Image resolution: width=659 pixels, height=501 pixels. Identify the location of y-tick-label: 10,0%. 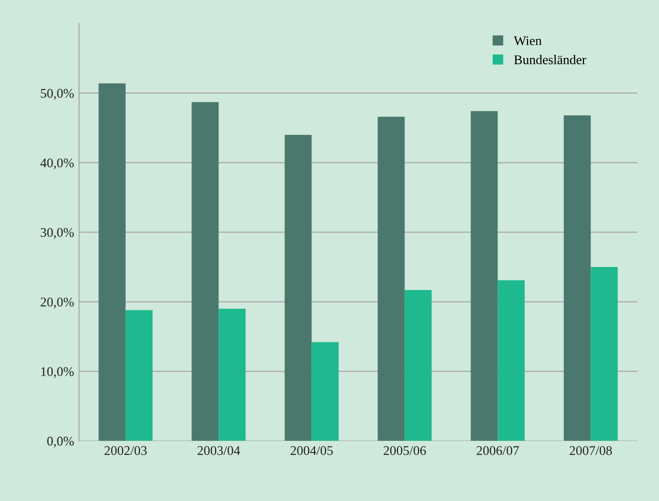
(57, 372).